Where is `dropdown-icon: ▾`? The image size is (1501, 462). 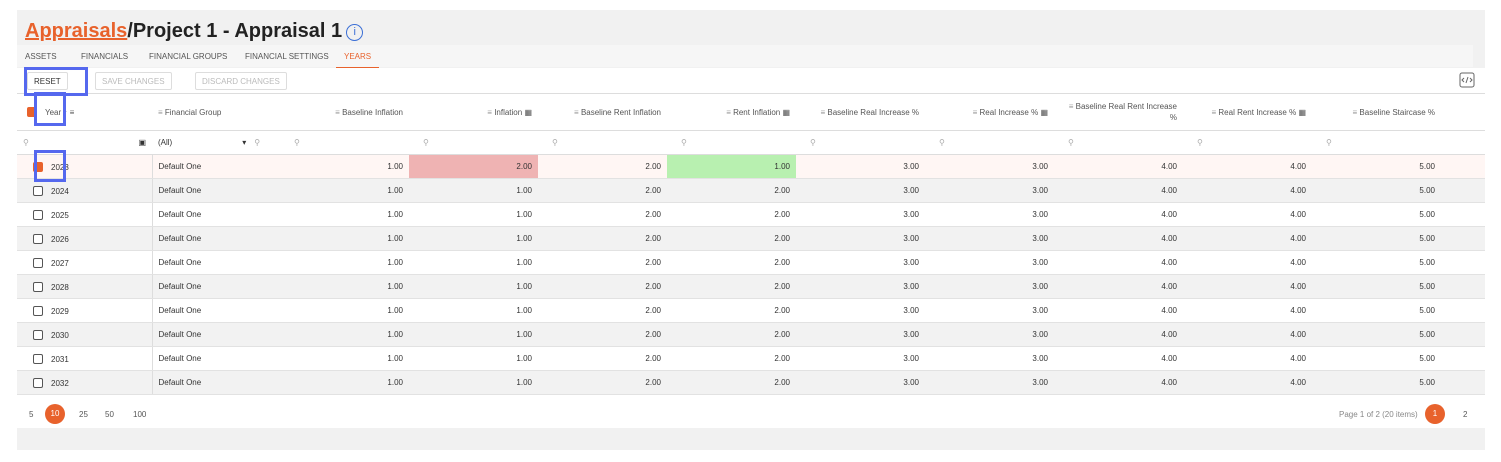 dropdown-icon: ▾ is located at coordinates (244, 142).